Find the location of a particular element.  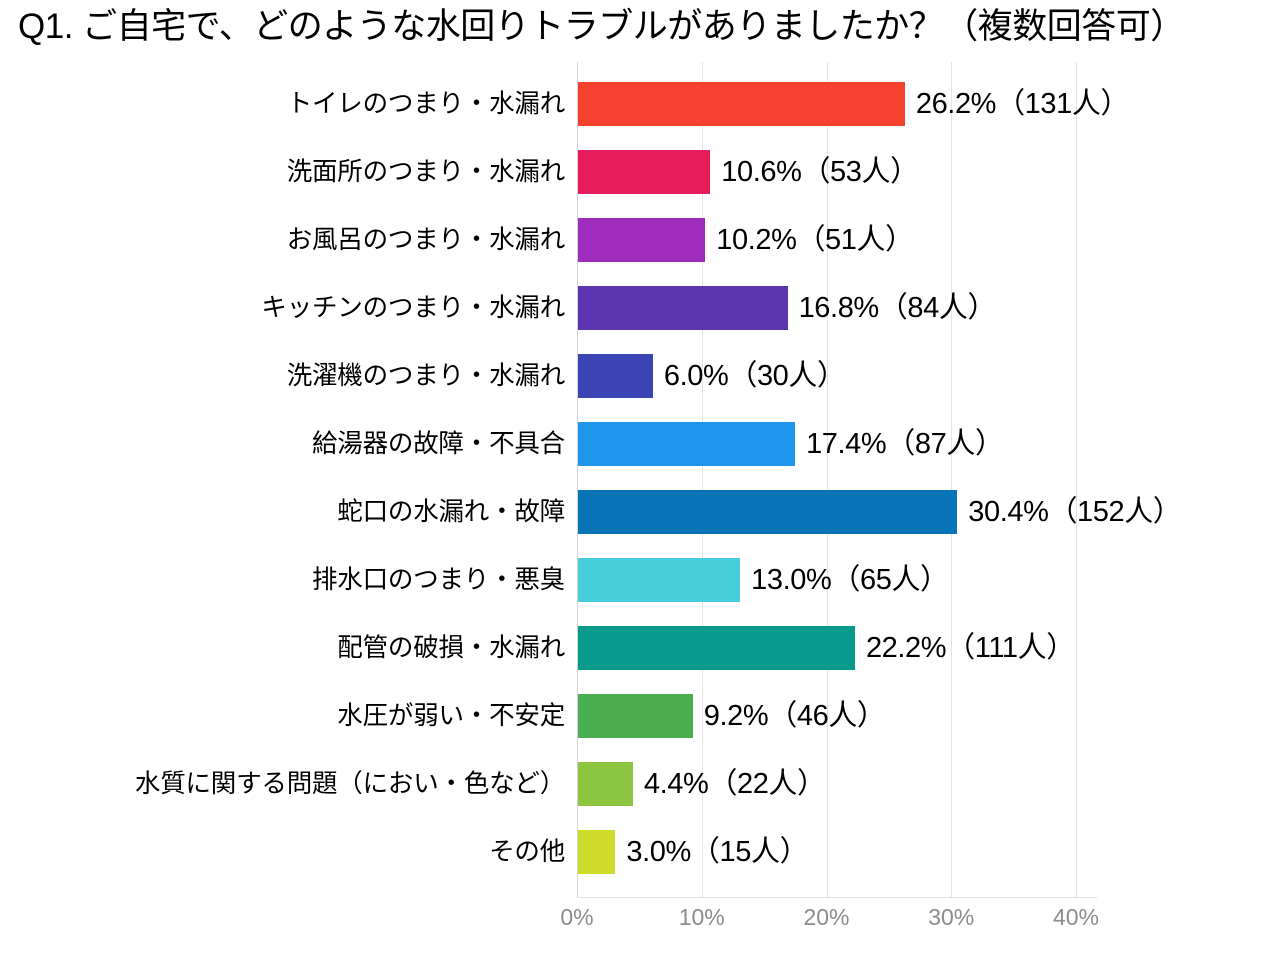

bar-row: トイレのつまり・水漏れ 26.2%（131人） is located at coordinates (640, 104).